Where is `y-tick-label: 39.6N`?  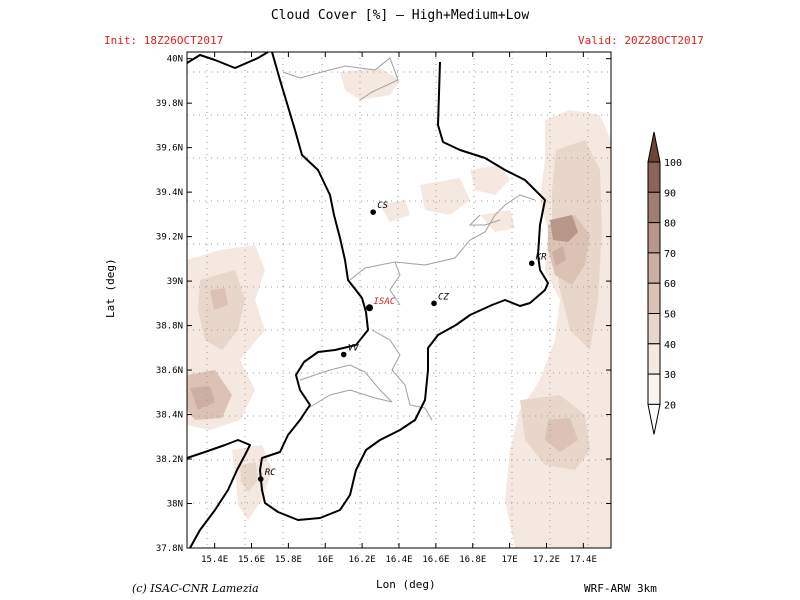 y-tick-label: 39.6N is located at coordinates (169, 149).